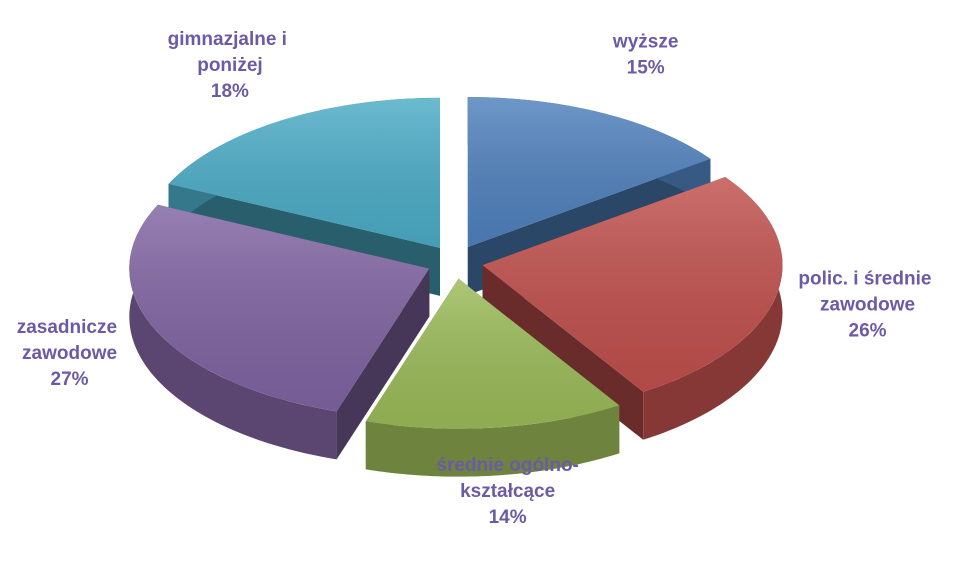  Describe the element at coordinates (70, 340) in the screenshot. I see `category-label: zasadnicze zawodowe` at that location.